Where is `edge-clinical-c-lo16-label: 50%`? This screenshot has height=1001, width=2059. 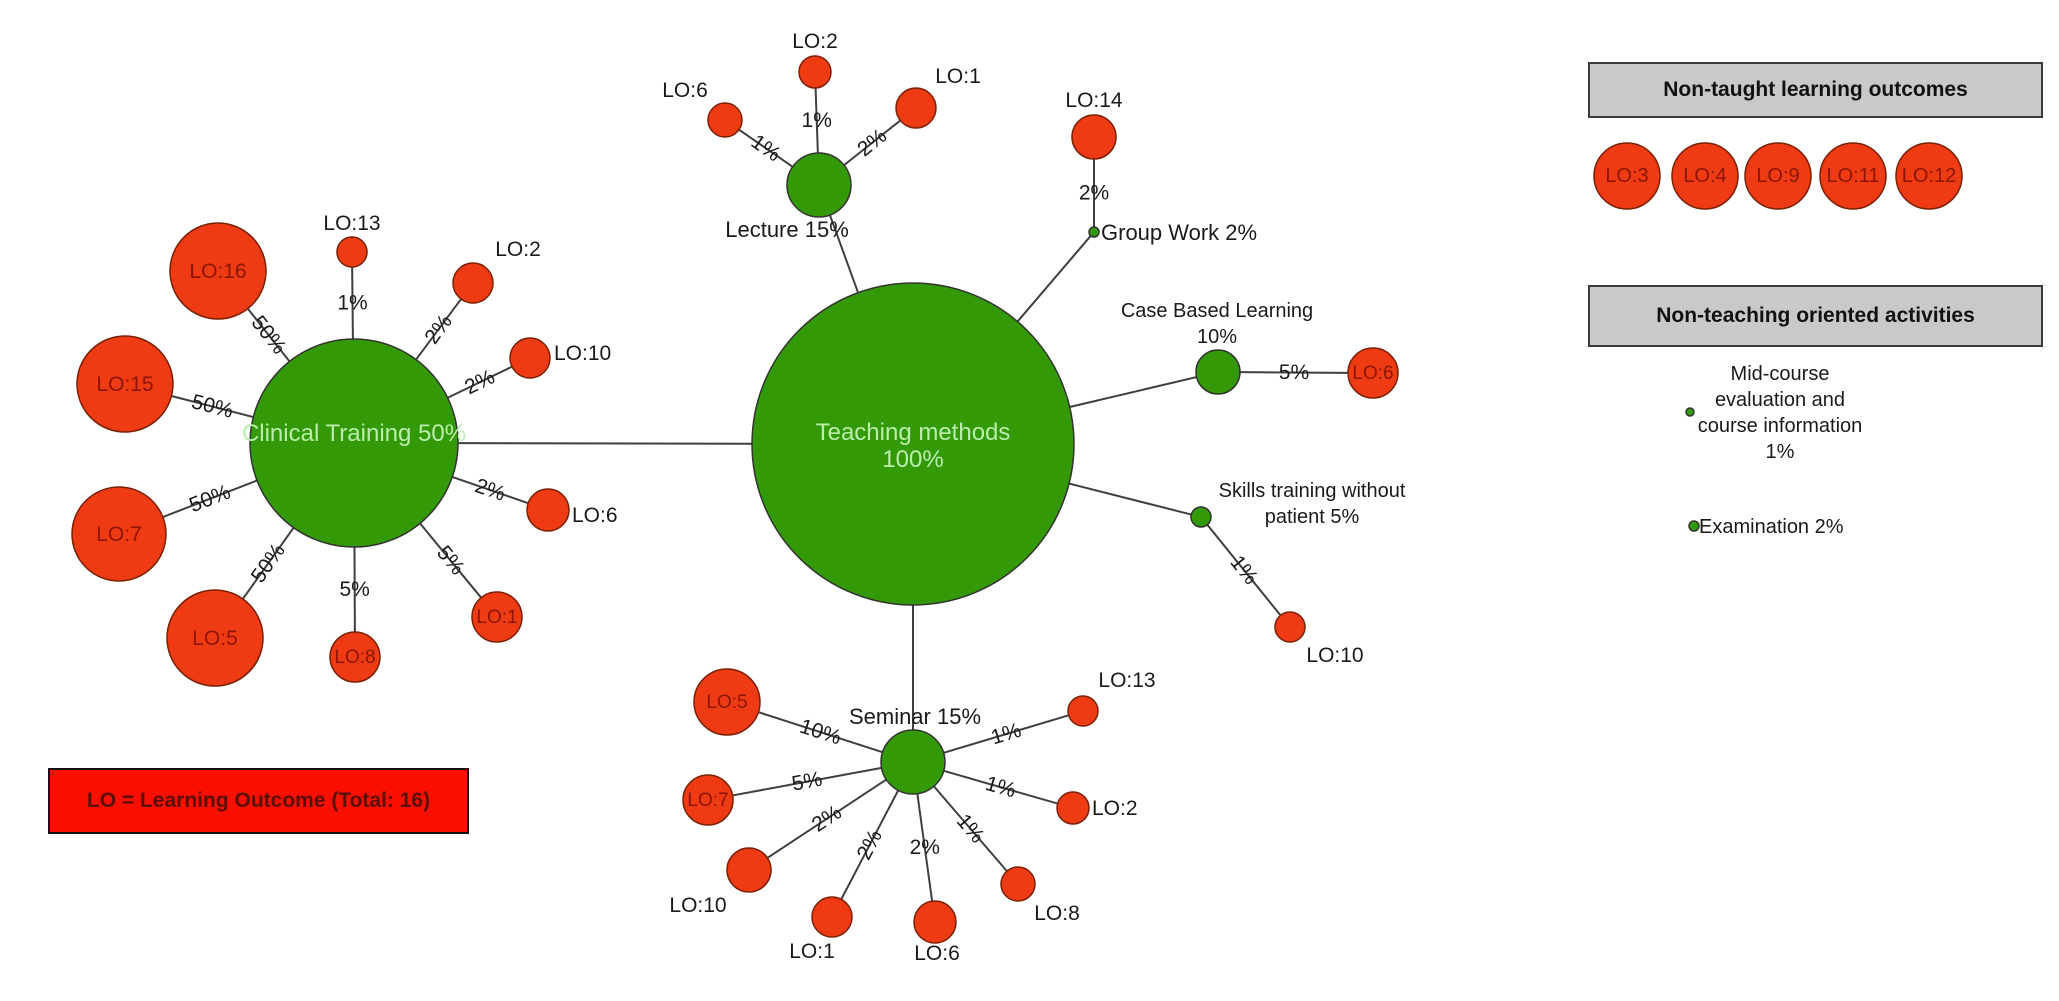 edge-clinical-c-lo16-label: 50% is located at coordinates (269, 334).